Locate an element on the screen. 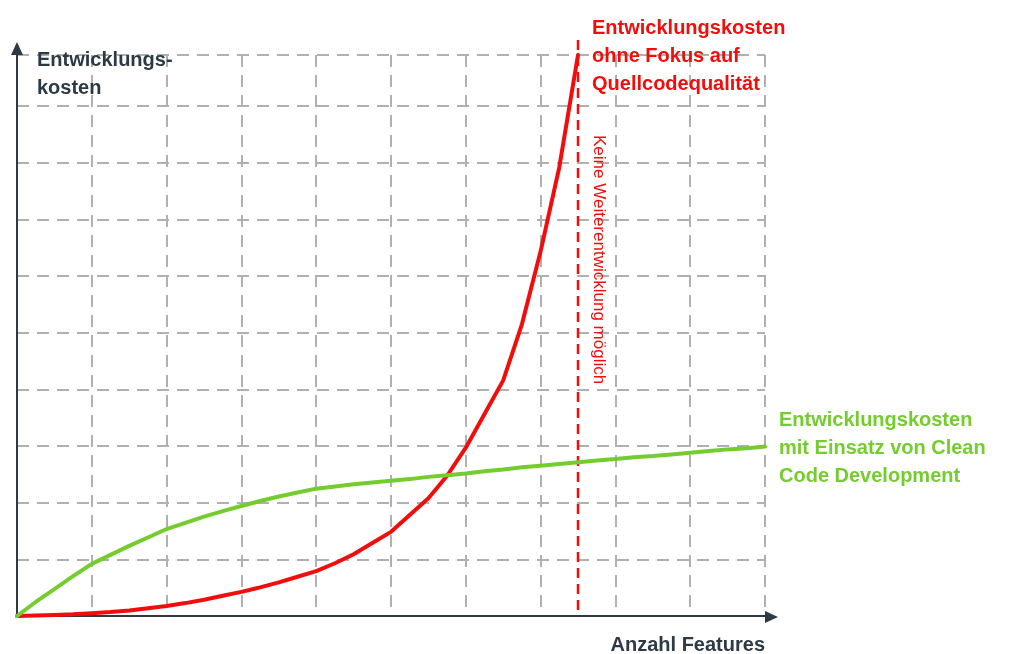 The height and width of the screenshot is (654, 1012). y-axis-title: Entwicklungs- kosten is located at coordinates (105, 73).